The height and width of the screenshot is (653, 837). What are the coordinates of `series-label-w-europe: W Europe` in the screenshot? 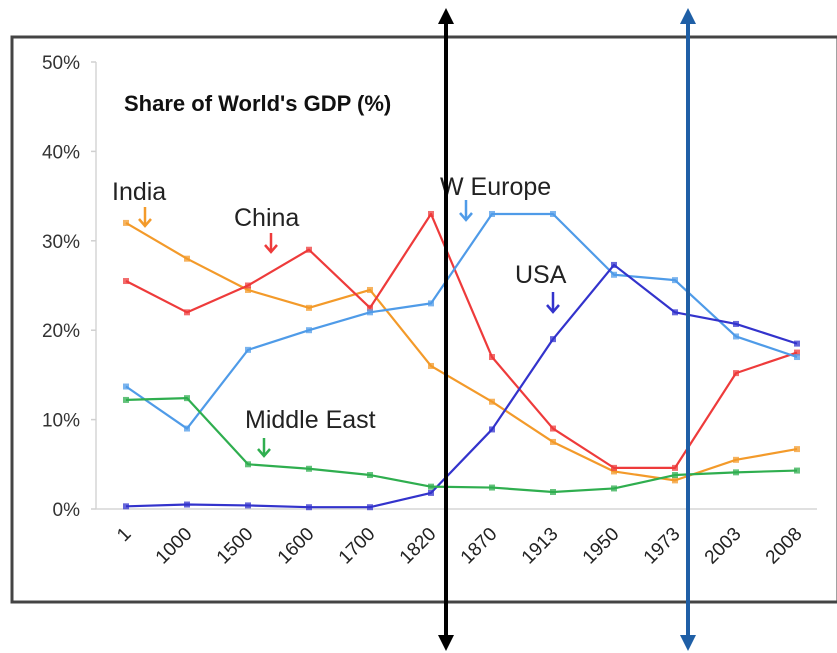 It's located at (495, 187).